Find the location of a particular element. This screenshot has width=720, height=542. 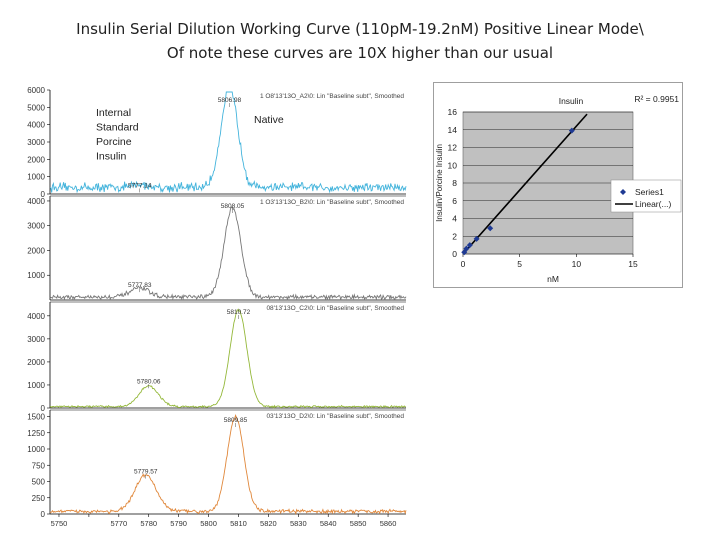

spectrum-annotation-internal-standard: Porcine is located at coordinates (114, 142).